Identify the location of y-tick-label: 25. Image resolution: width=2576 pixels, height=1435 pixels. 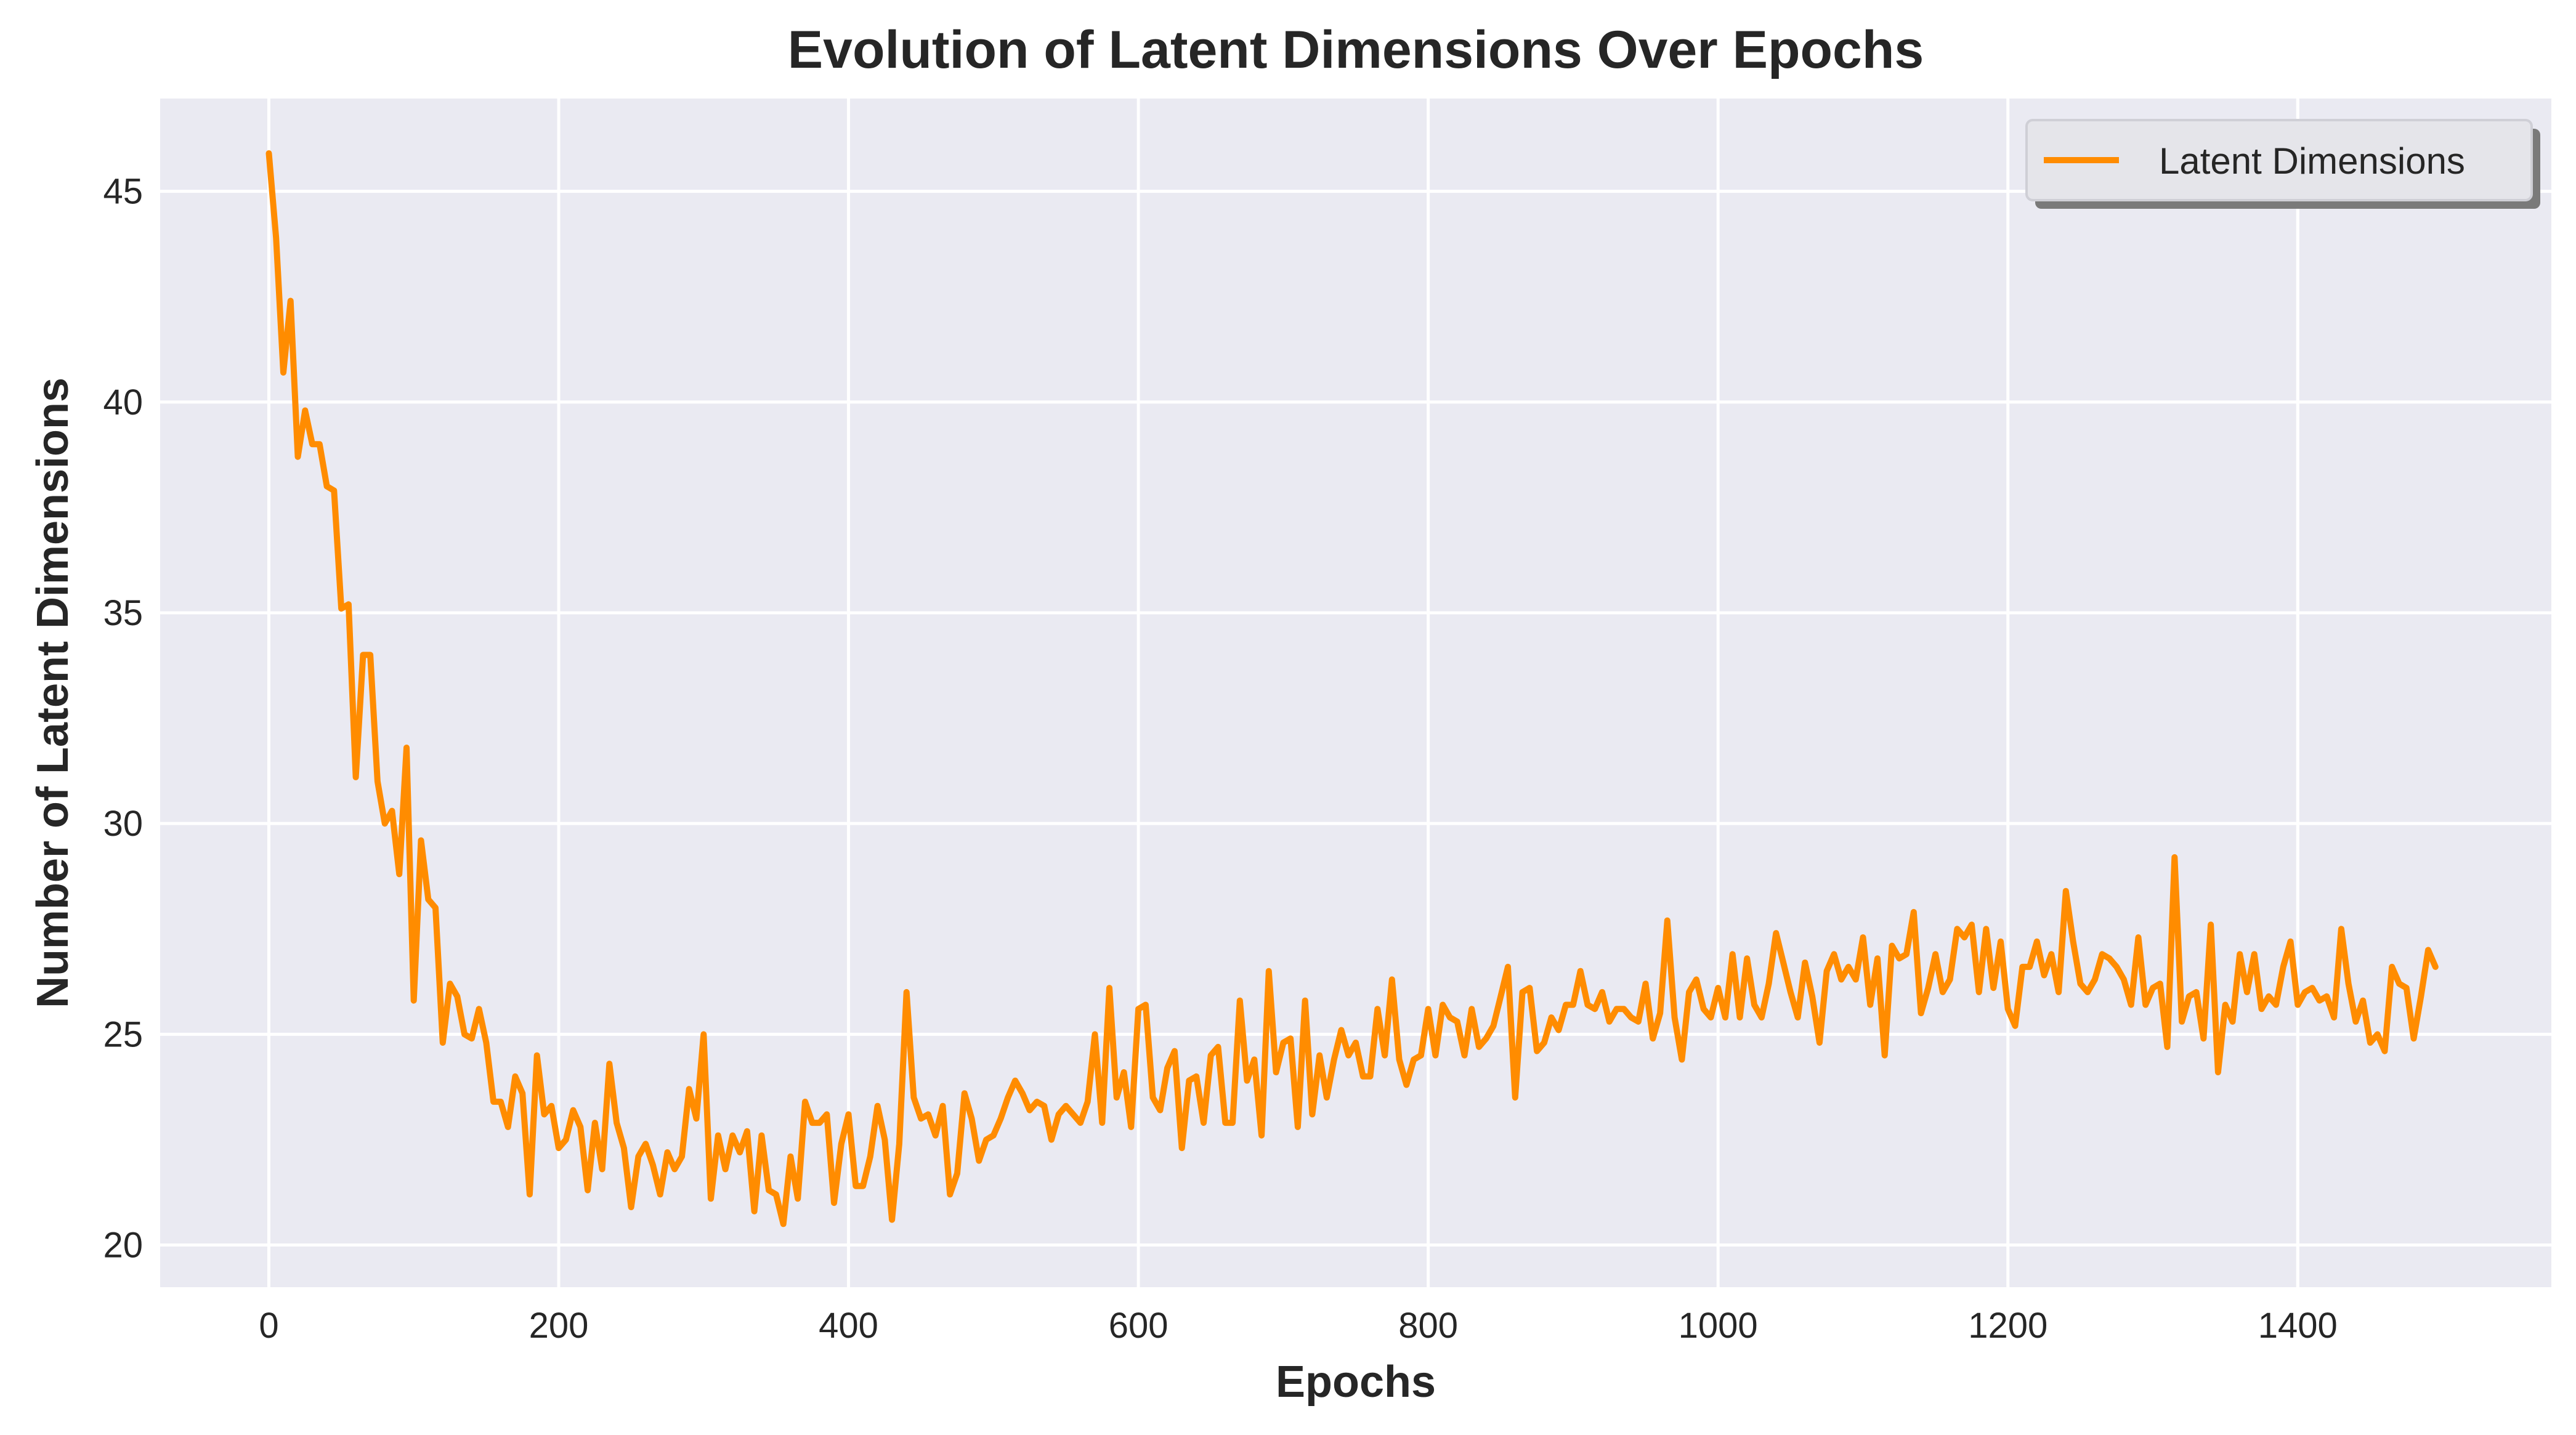
(123, 1034).